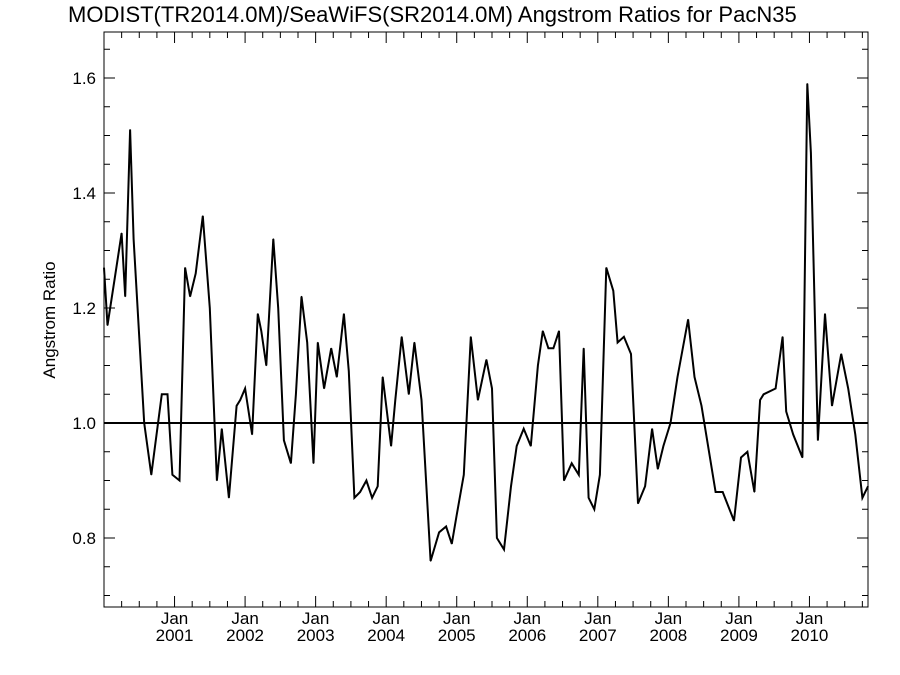  What do you see at coordinates (84, 193) in the screenshot?
I see `y-tick-label: 1.4` at bounding box center [84, 193].